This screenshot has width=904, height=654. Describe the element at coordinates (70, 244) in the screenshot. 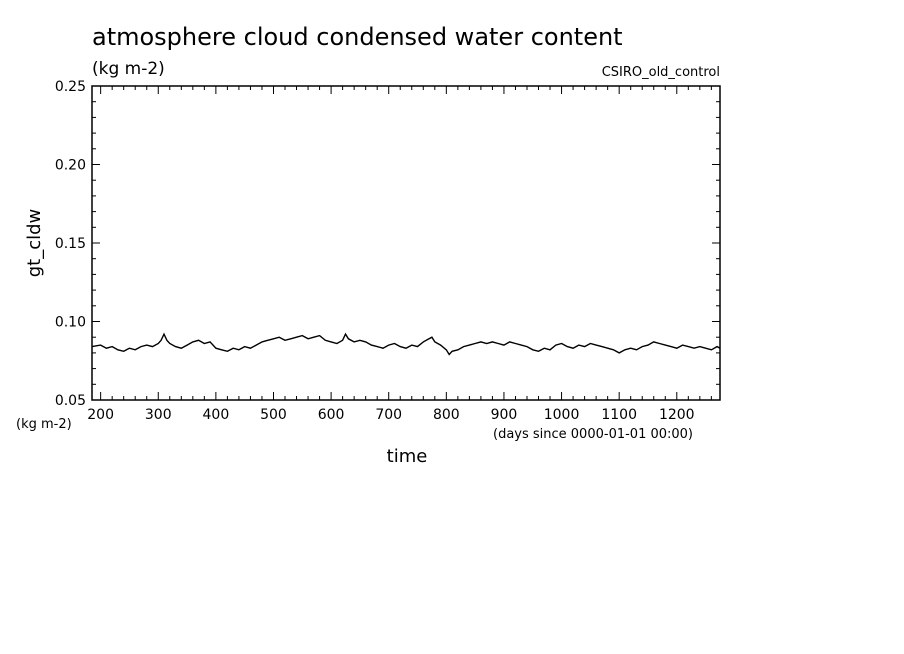

I see `y-tick-label: 0.15` at that location.